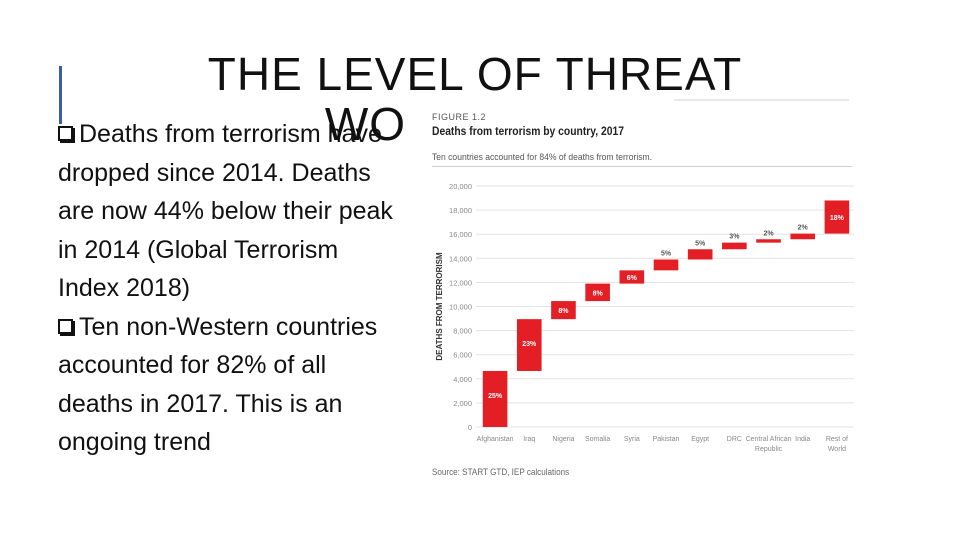  I want to click on x-category-label: DRC, so click(734, 439).